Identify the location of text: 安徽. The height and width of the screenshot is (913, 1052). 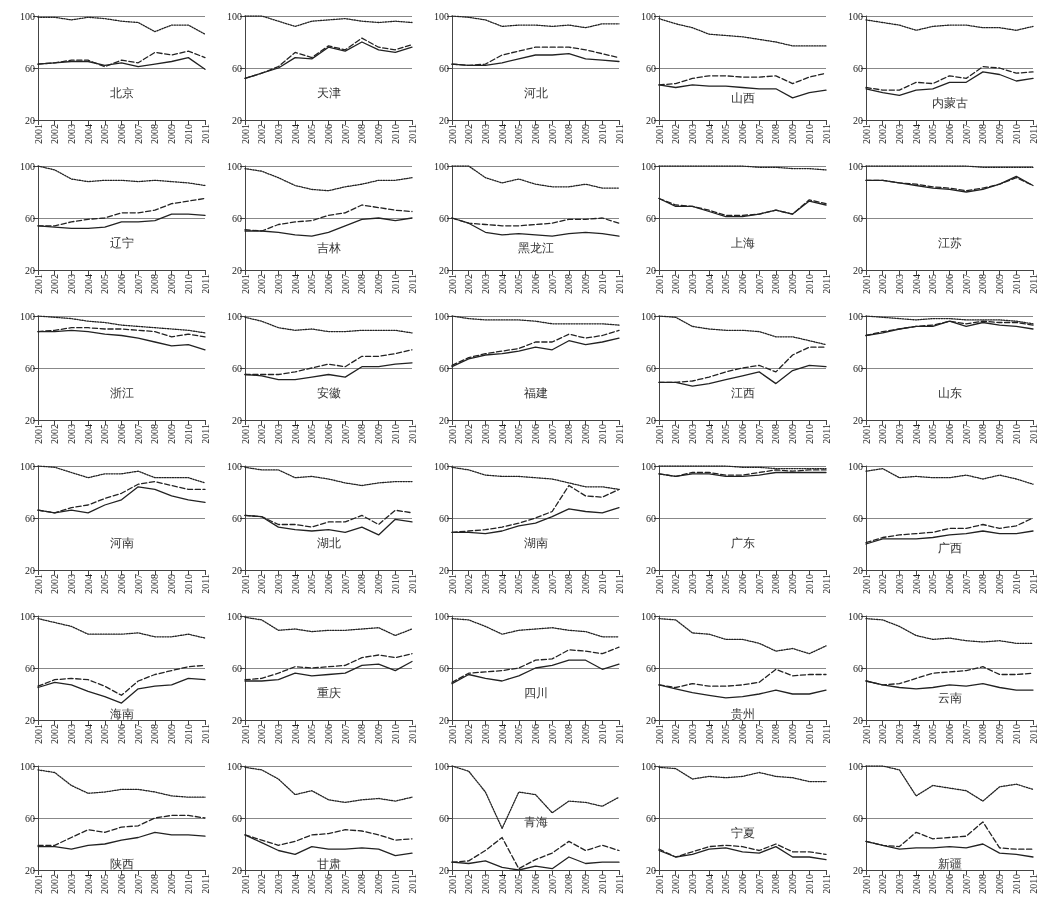
(328, 393).